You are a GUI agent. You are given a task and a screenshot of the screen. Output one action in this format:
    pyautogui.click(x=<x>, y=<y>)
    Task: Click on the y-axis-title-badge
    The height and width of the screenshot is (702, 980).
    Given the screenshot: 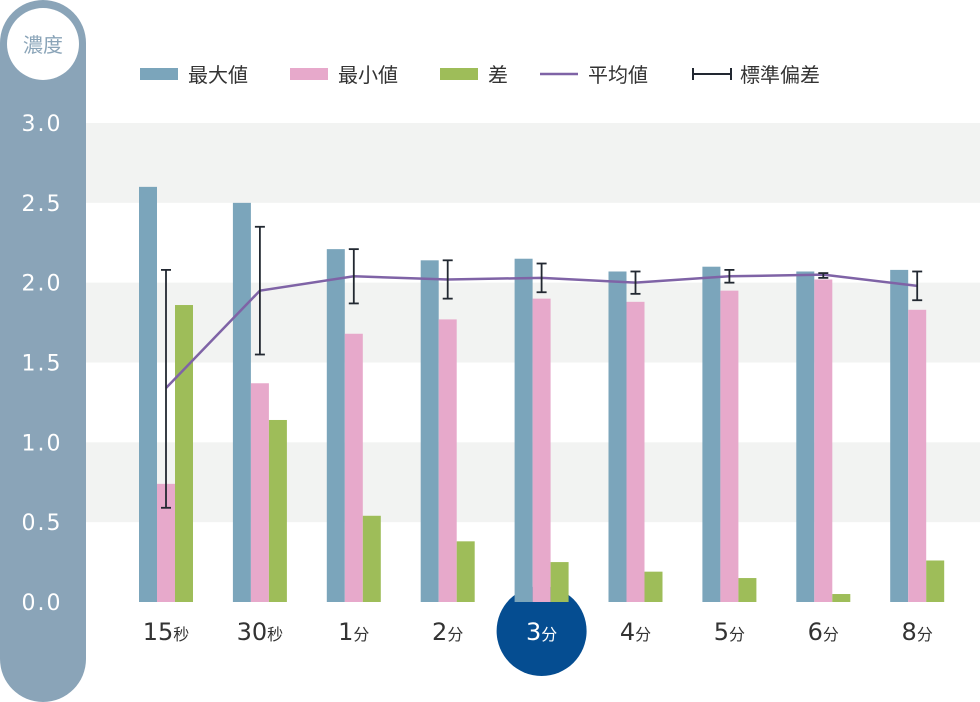 What is the action you would take?
    pyautogui.click(x=43, y=44)
    